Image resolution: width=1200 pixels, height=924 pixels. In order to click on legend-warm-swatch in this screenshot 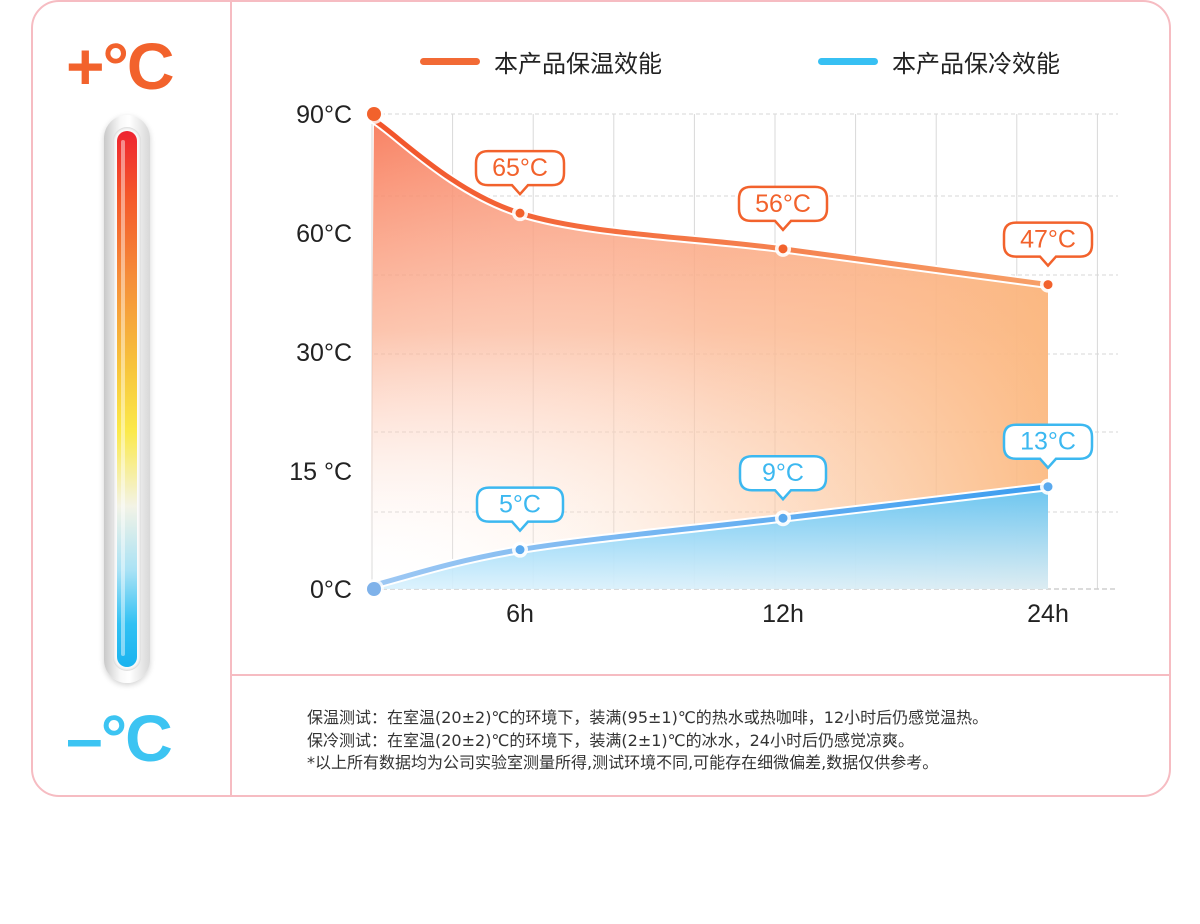, I will do `click(450, 61)`.